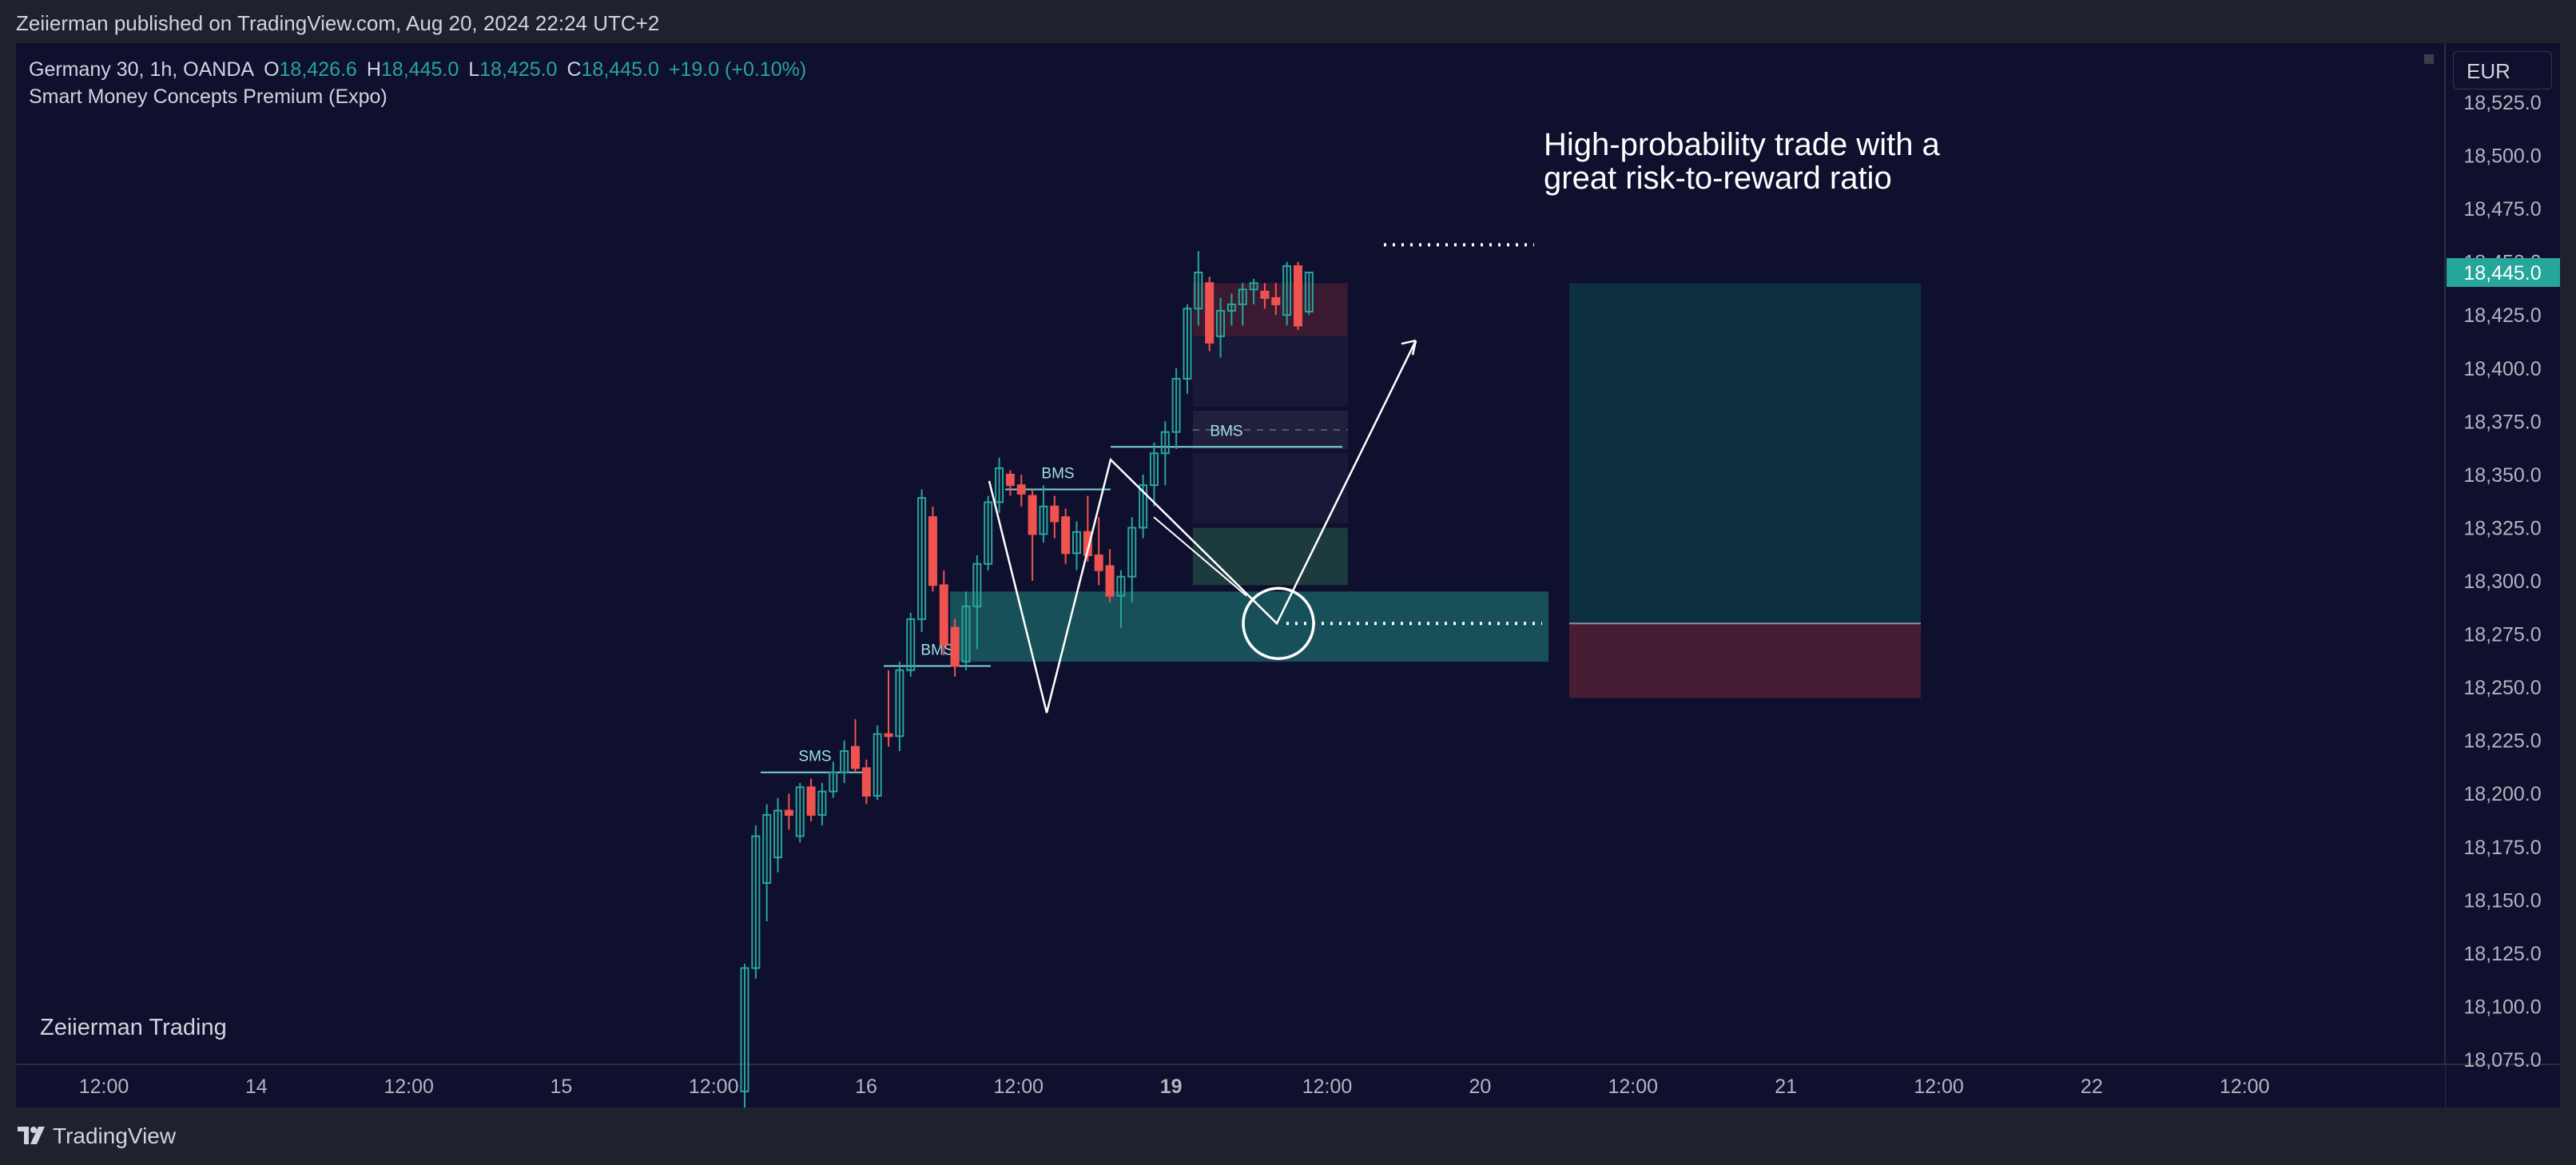 Image resolution: width=2576 pixels, height=1165 pixels. What do you see at coordinates (33, 1134) in the screenshot?
I see `tradingview-logo-icon` at bounding box center [33, 1134].